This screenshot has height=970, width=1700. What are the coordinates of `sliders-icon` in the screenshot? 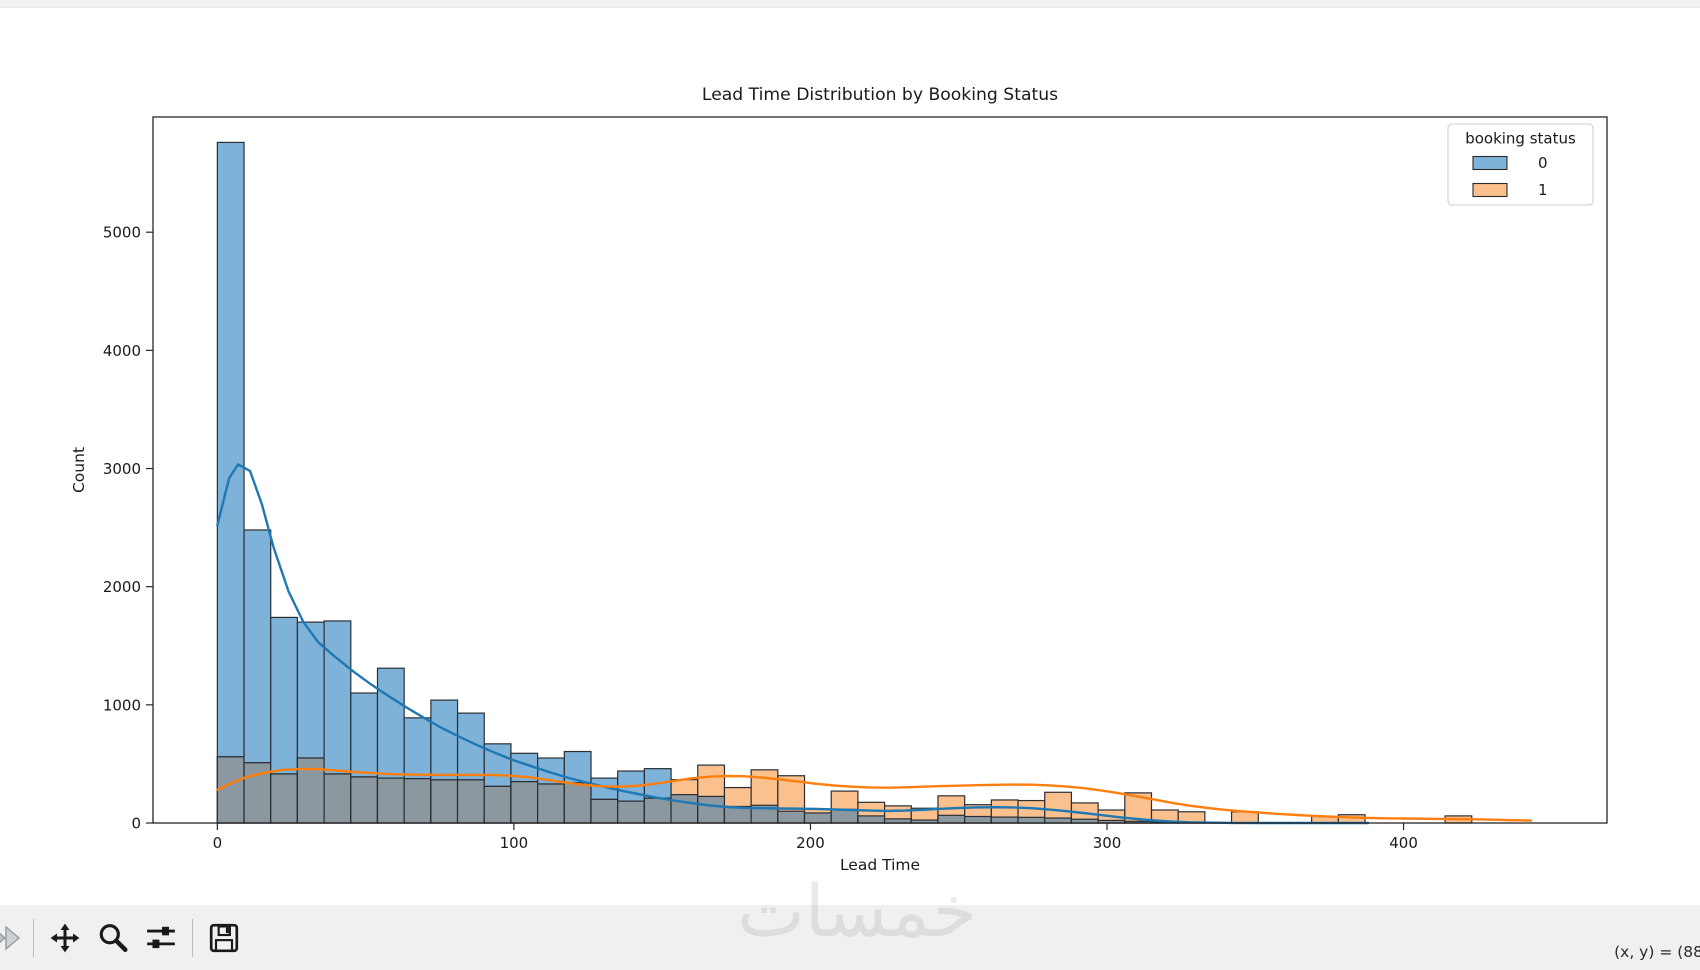 It's located at (161, 937).